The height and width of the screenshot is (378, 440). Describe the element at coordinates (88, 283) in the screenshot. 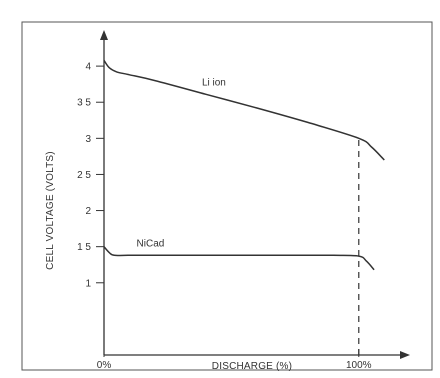

I see `y-tick-label: 1` at that location.